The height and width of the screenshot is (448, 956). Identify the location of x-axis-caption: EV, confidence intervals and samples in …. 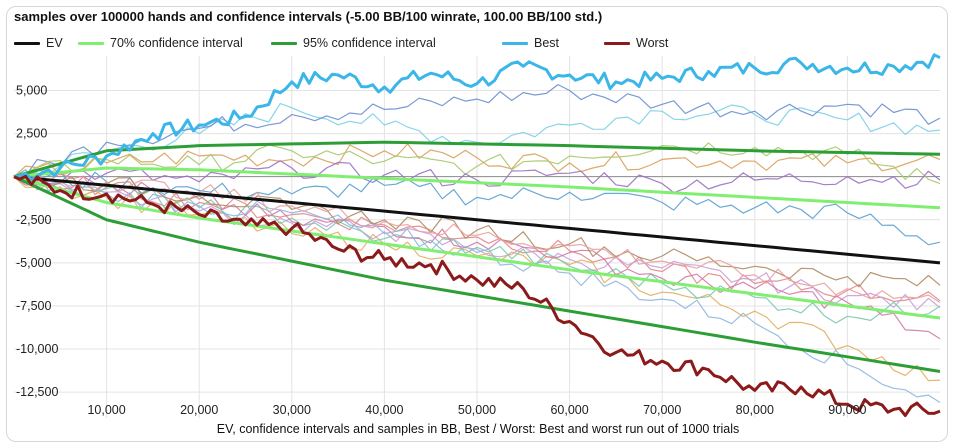
(478, 429).